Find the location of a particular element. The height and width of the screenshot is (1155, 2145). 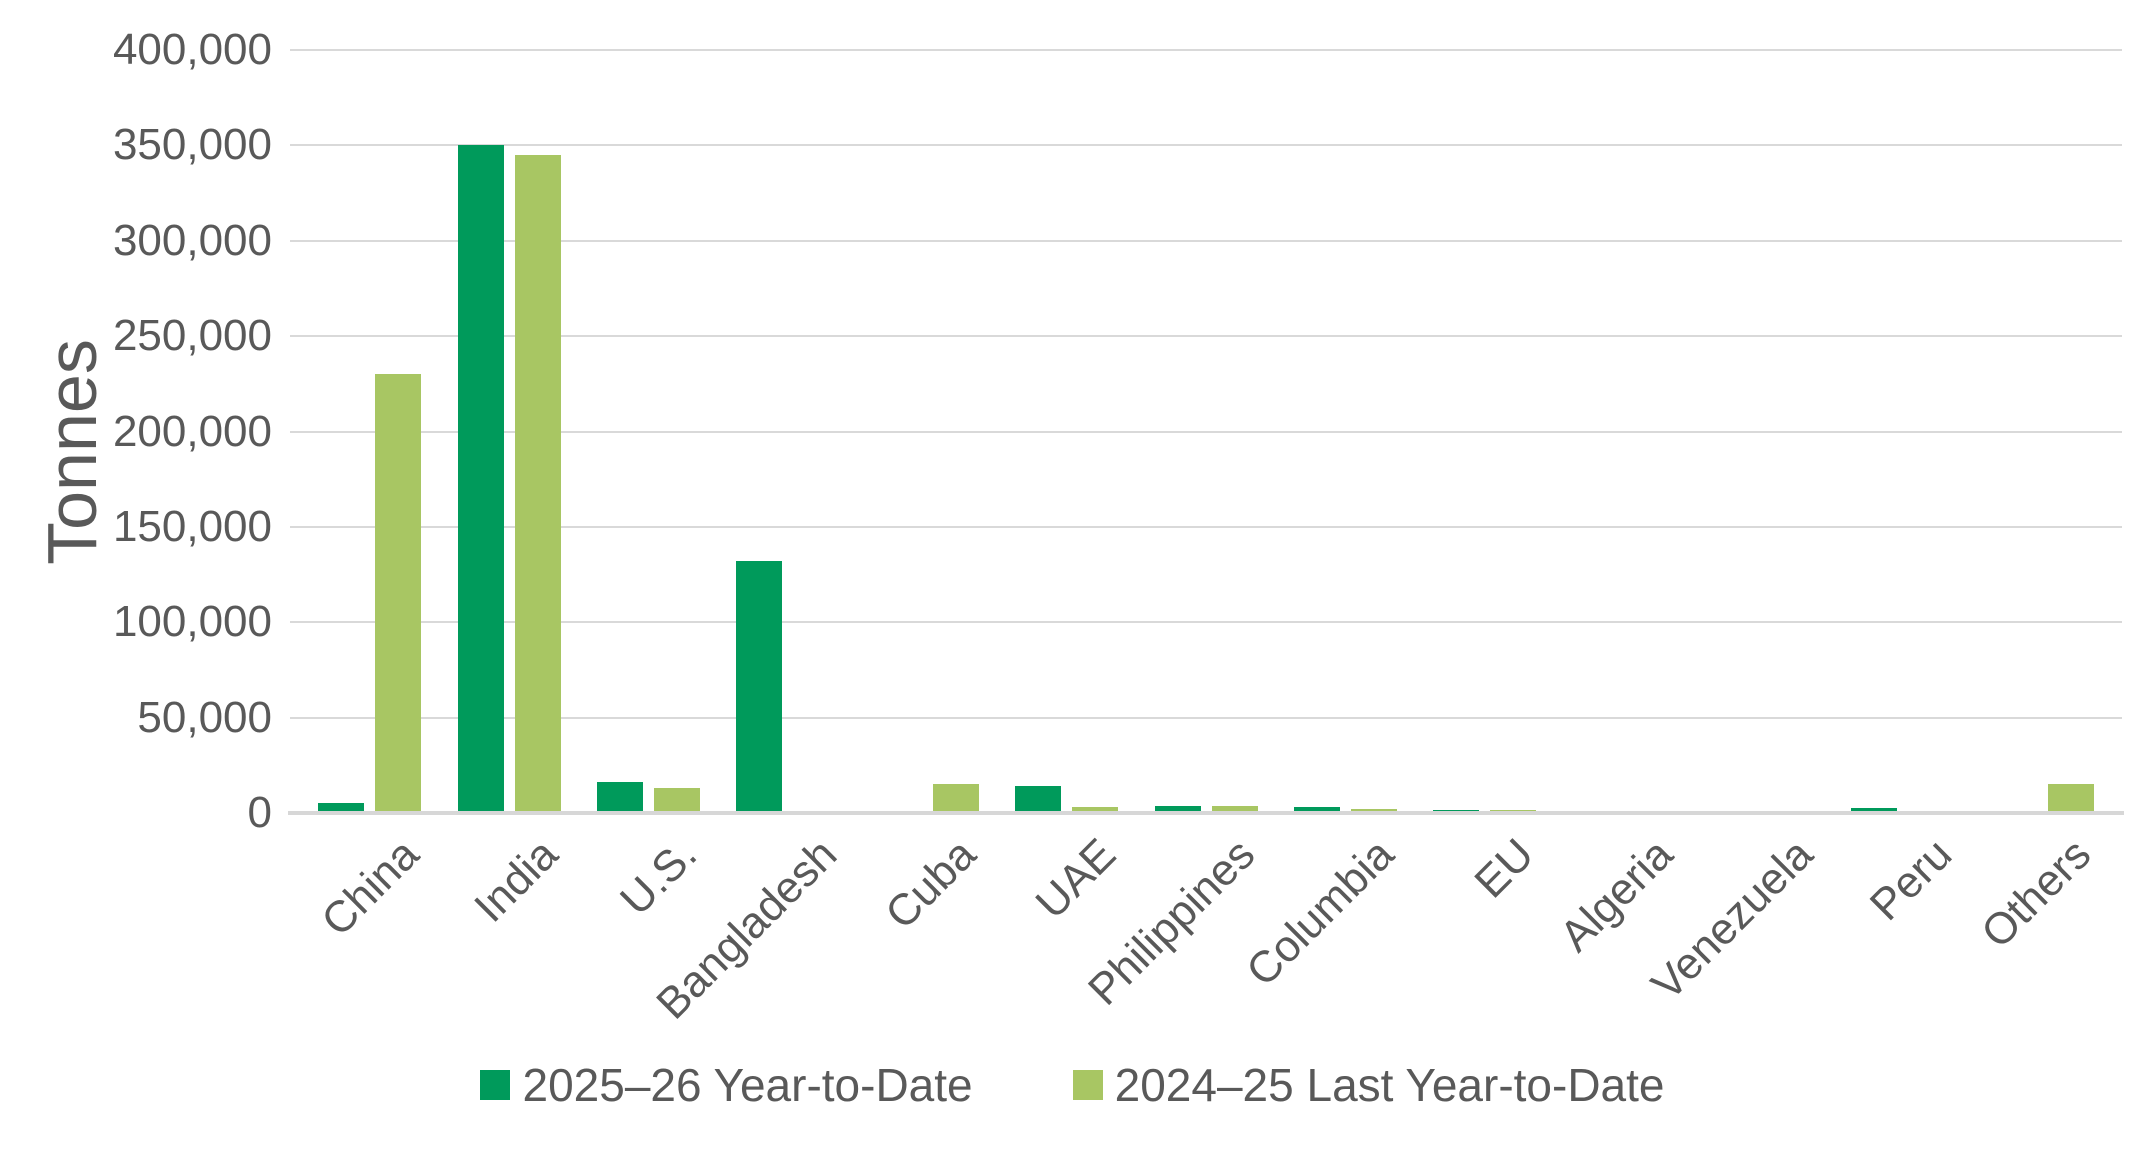

bar-group-eu is located at coordinates (1484, 431).